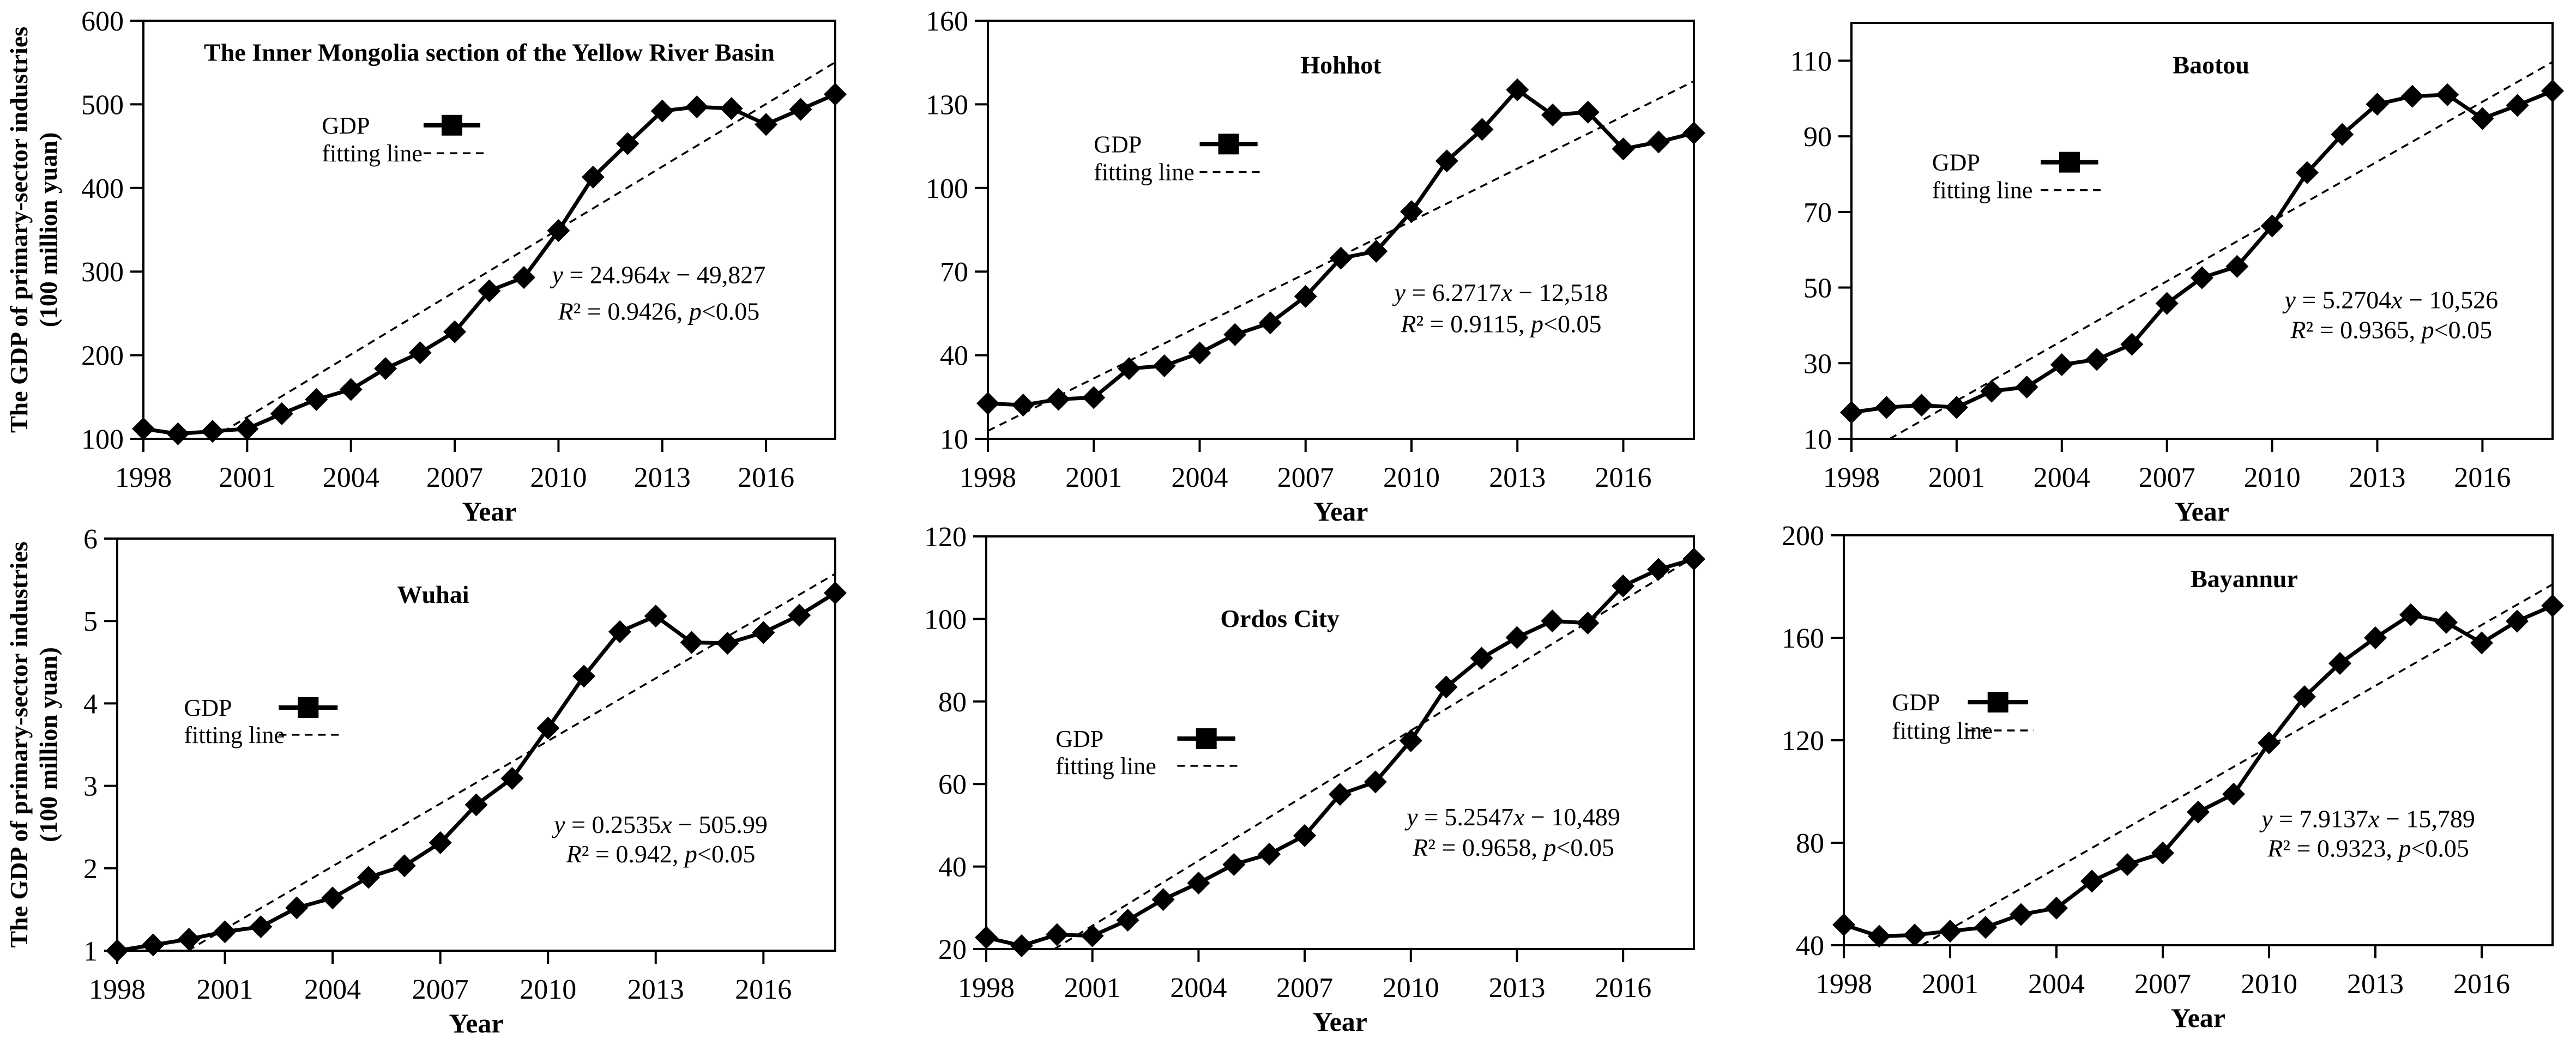  Describe the element at coordinates (1513, 847) in the screenshot. I see `regression-r2: R² = 0.9658, p<0.05` at that location.